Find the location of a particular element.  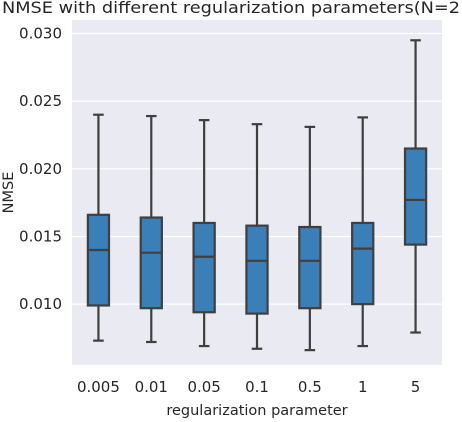

y-tick-label: 0.010 is located at coordinates (40, 304).